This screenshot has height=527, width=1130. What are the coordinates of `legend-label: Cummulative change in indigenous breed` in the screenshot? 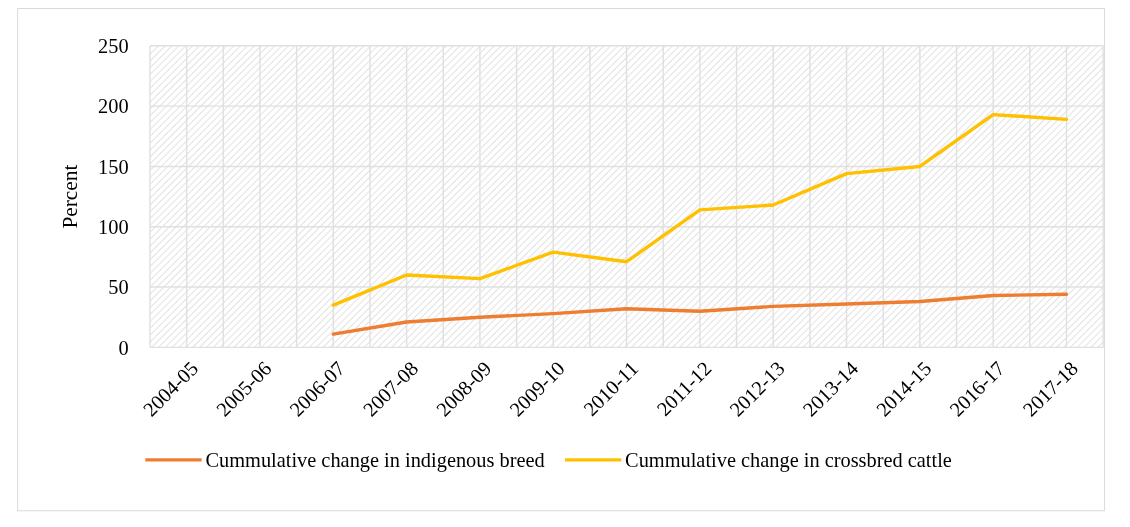 It's located at (375, 460).